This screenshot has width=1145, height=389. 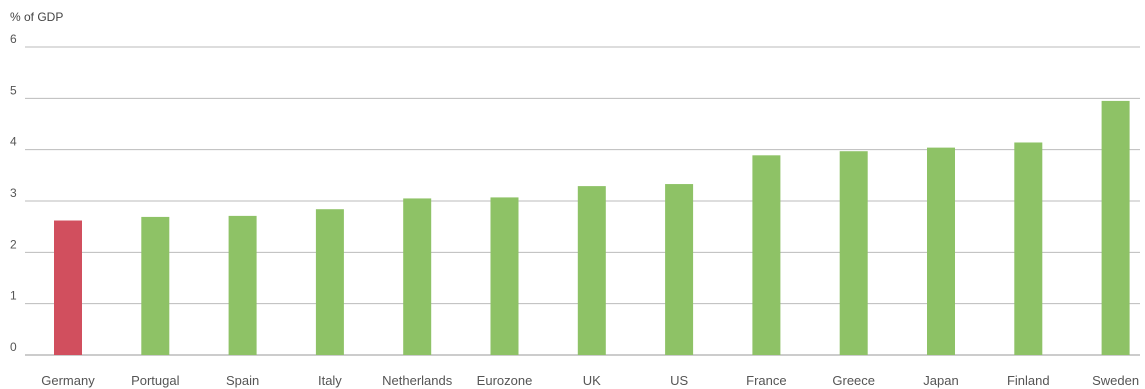 What do you see at coordinates (242, 380) in the screenshot?
I see `x-tick-label: Spain` at bounding box center [242, 380].